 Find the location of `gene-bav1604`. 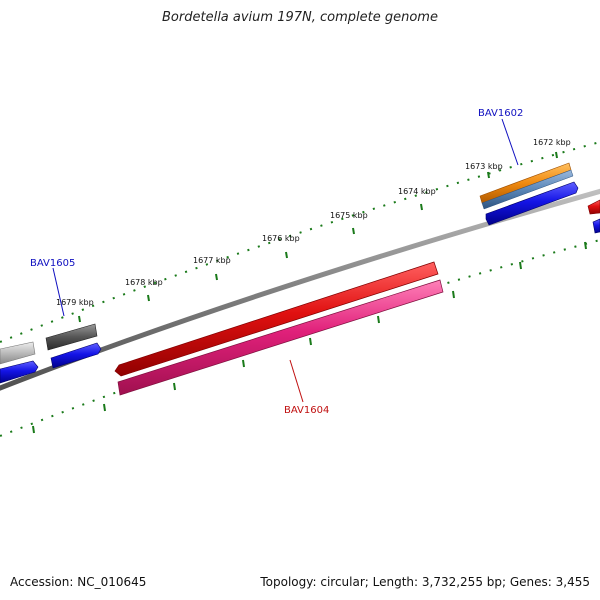

gene-bav1604 is located at coordinates (280, 337).